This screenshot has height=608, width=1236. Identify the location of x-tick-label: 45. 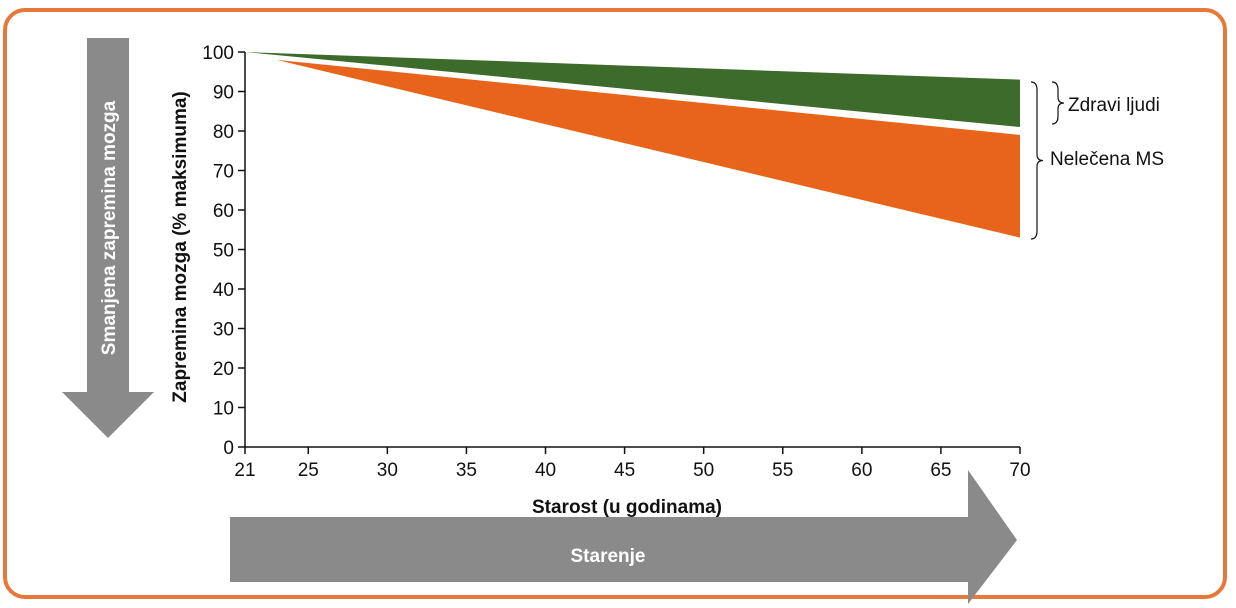
(624, 470).